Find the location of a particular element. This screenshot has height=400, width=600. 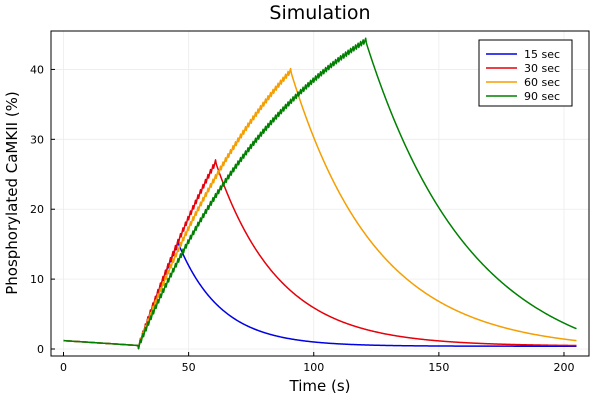

x-axis-ticks: 0 50 100 150 200 is located at coordinates (317, 363).